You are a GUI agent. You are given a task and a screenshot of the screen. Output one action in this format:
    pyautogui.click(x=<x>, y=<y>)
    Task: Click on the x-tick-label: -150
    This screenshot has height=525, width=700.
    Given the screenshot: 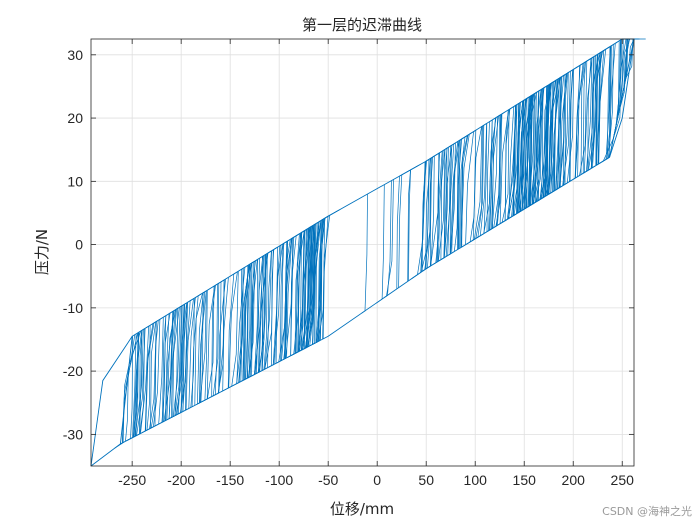 What is the action you would take?
    pyautogui.click(x=230, y=480)
    